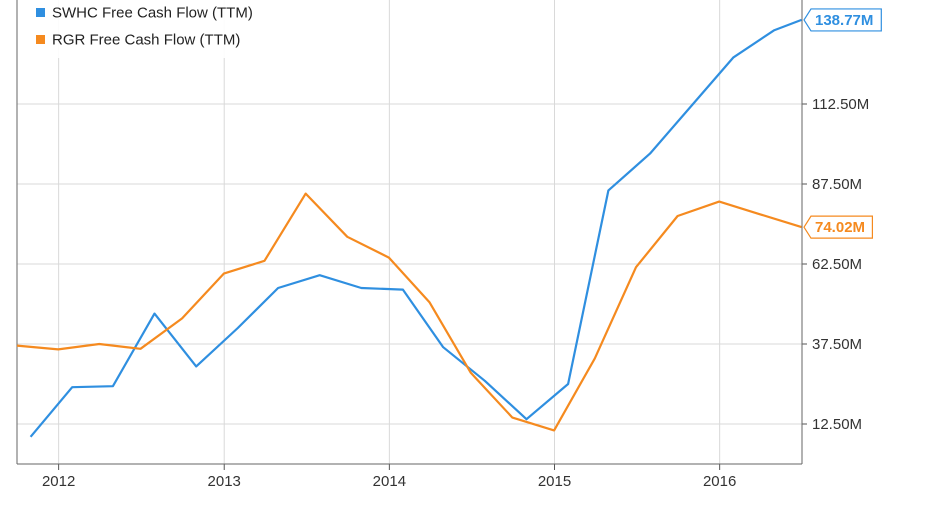 The width and height of the screenshot is (931, 506). I want to click on y-tick-label: 62.50M, so click(837, 264).